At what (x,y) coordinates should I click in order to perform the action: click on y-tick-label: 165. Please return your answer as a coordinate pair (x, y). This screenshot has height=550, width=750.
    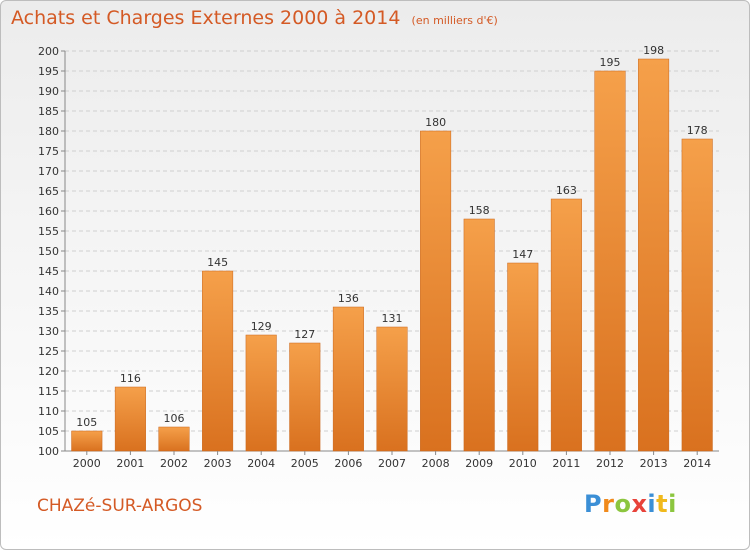
    Looking at the image, I should click on (48, 191).